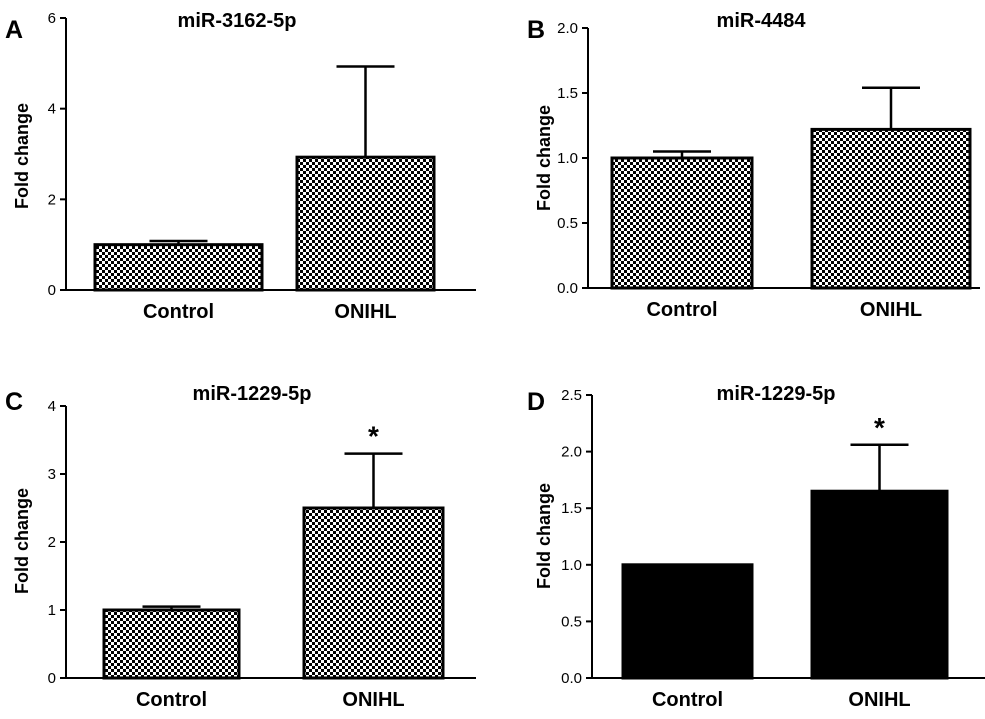 Image resolution: width=985 pixels, height=719 pixels. I want to click on y-tick-label: 1, so click(52, 610).